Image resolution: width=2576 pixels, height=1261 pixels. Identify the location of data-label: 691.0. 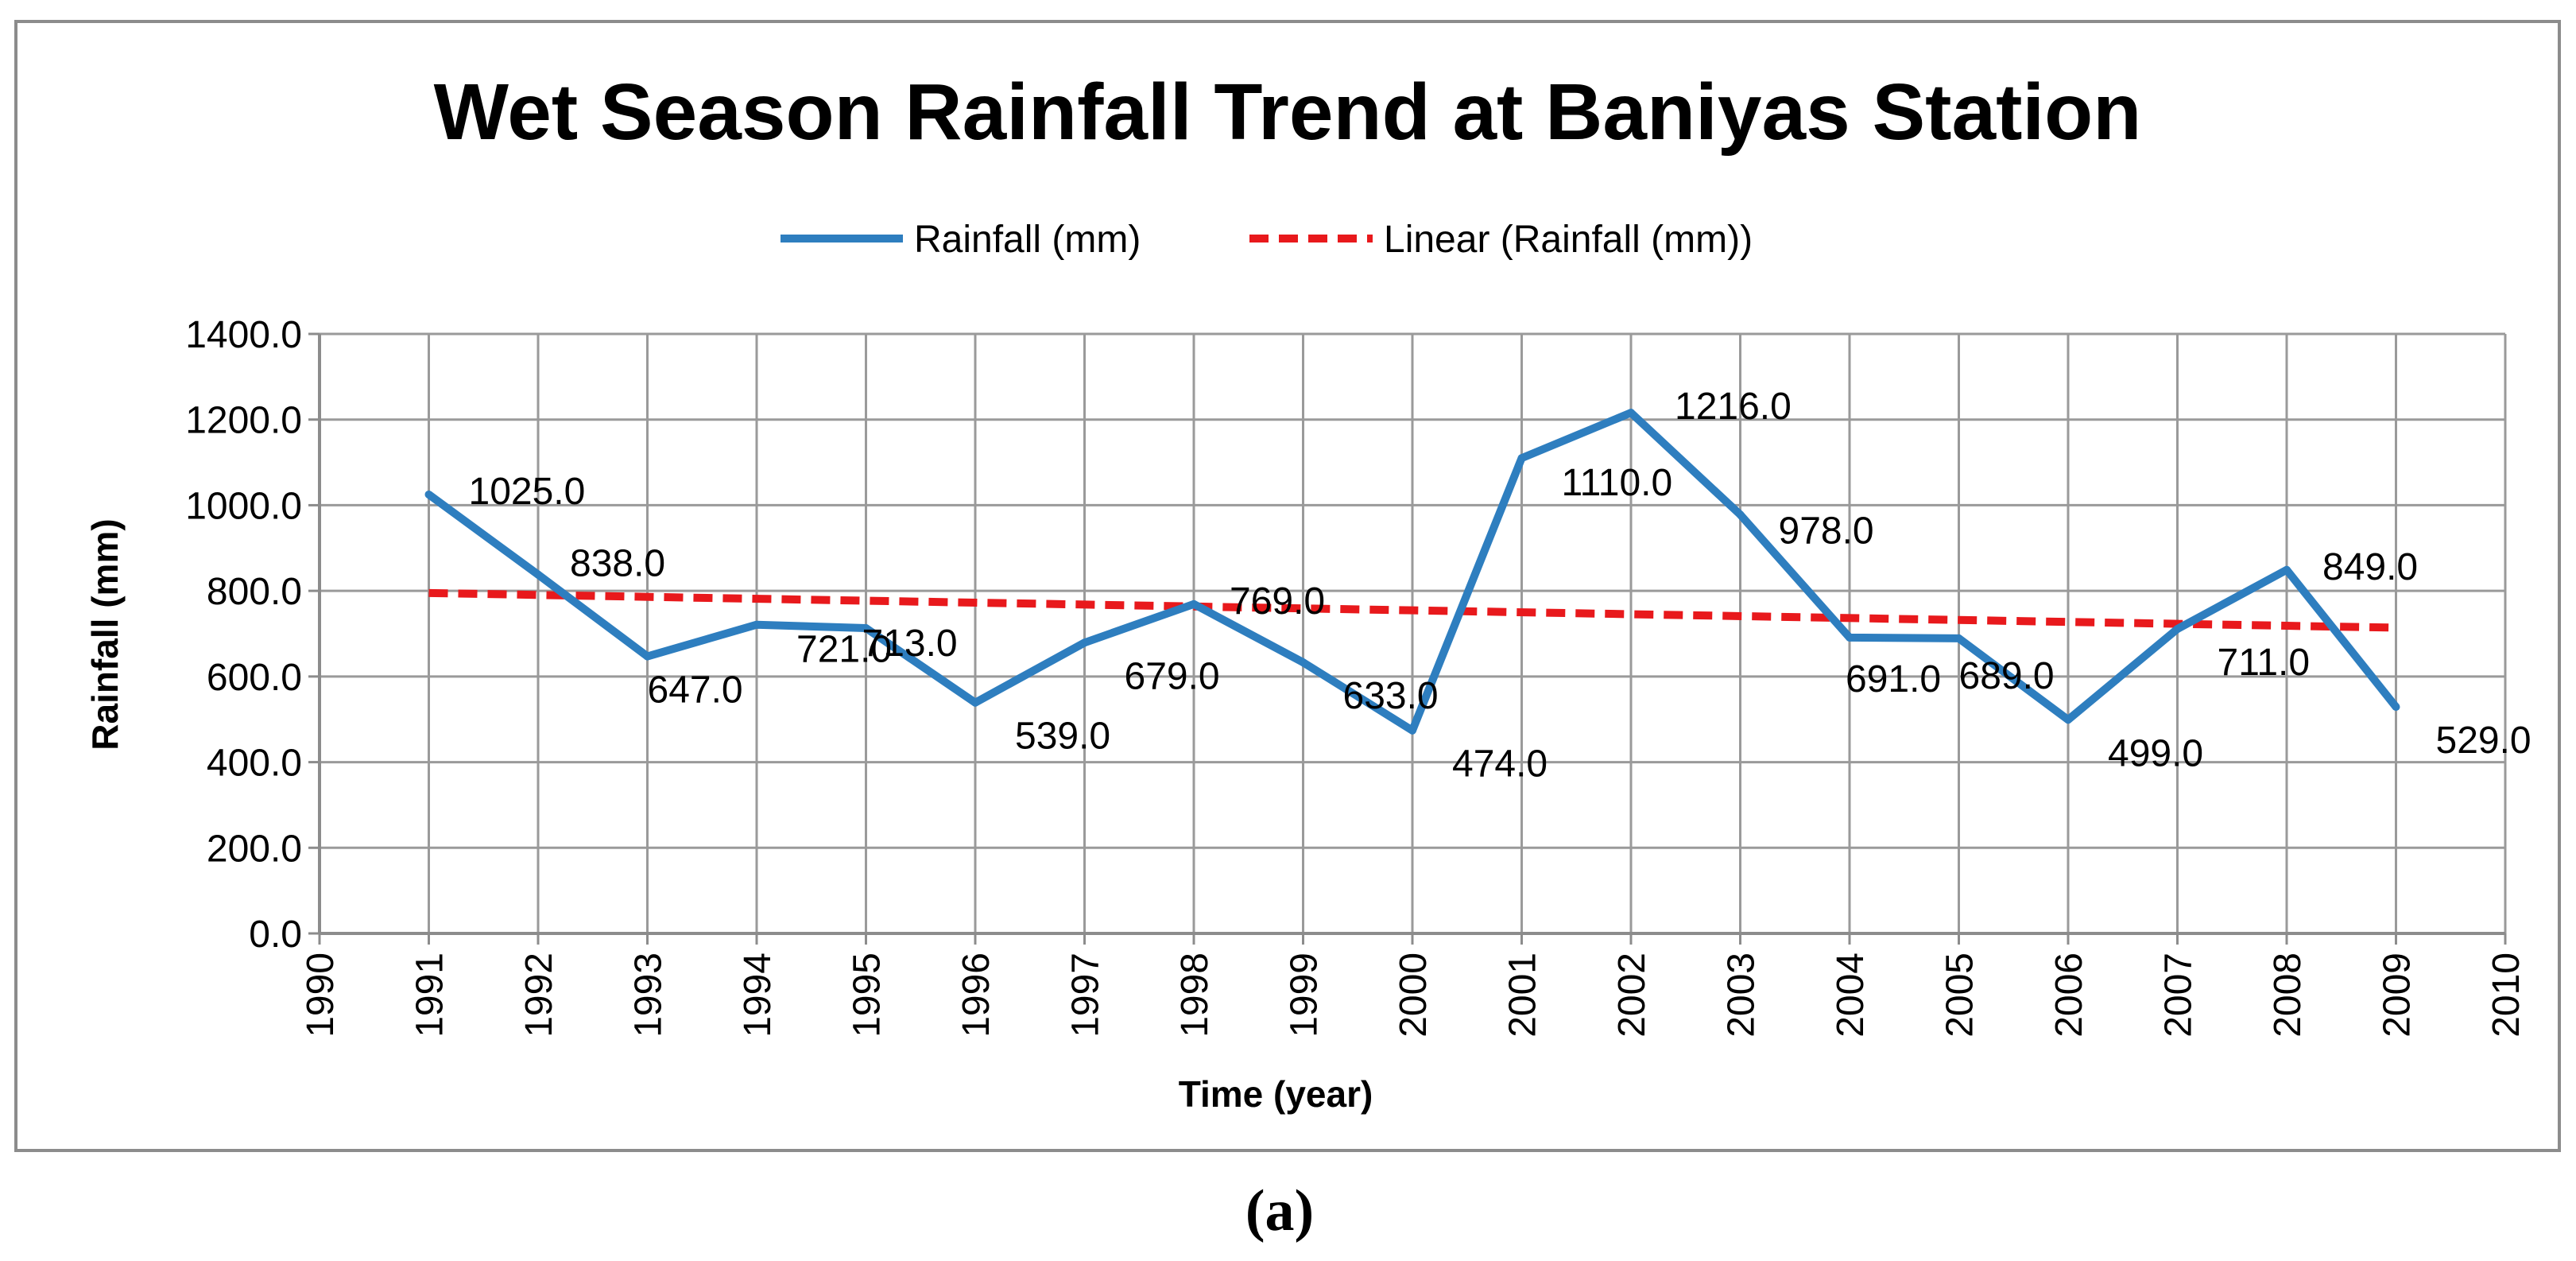
(1894, 679).